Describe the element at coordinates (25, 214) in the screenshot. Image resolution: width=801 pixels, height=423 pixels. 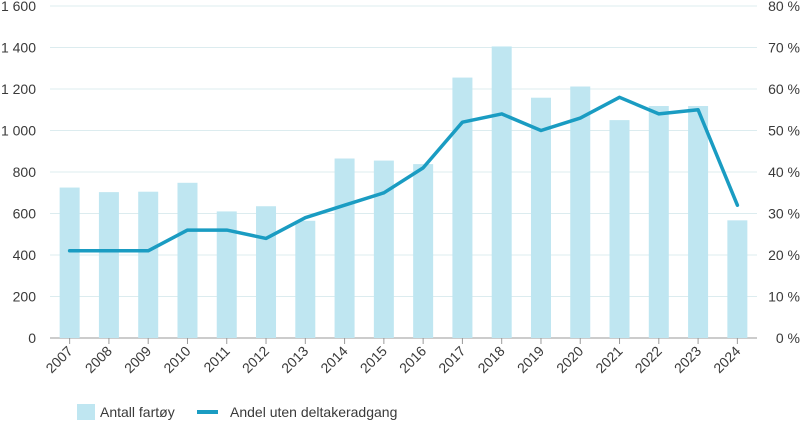
I see `y-left-tick-label: 600` at that location.